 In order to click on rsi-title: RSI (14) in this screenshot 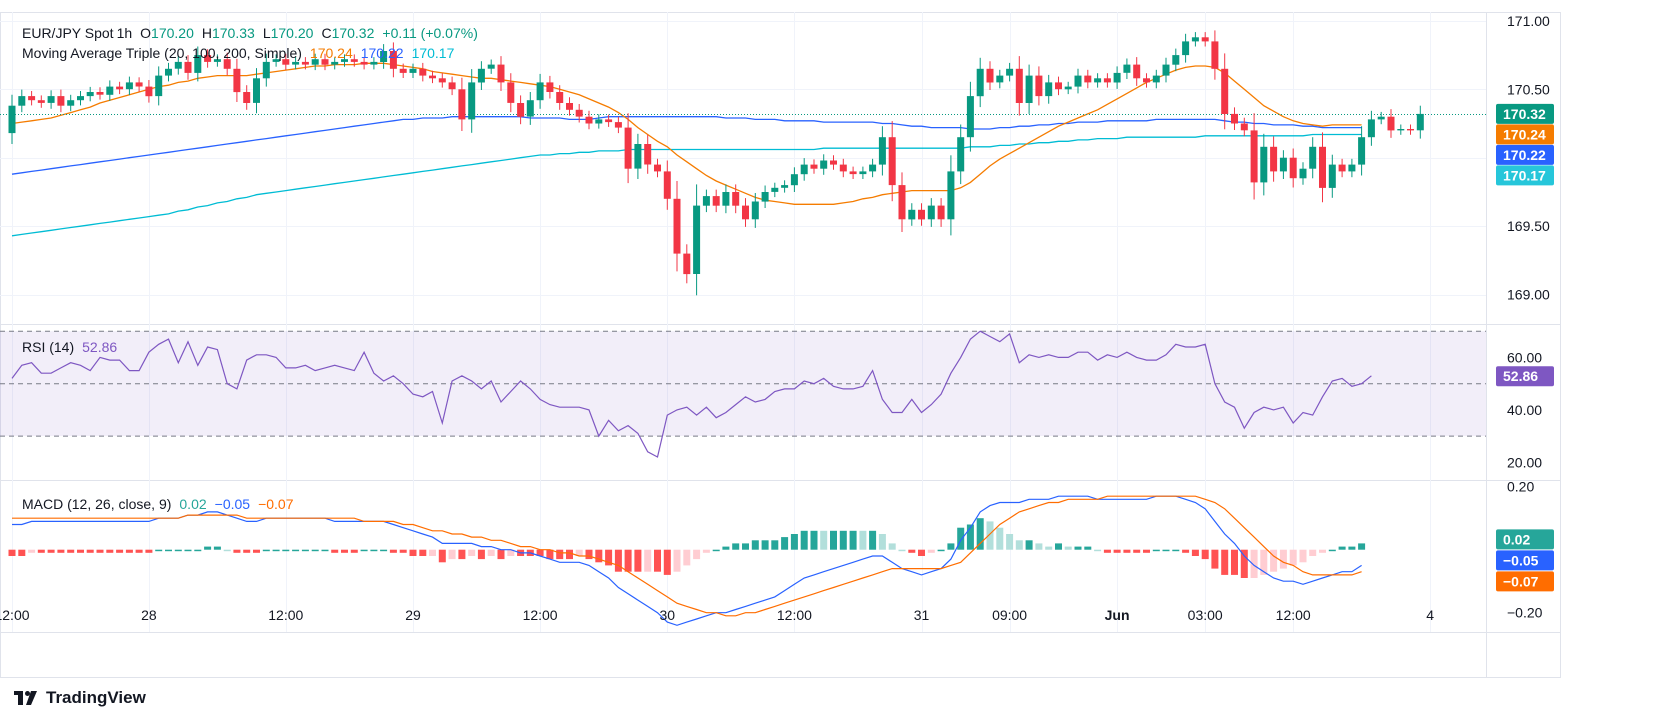, I will do `click(48, 347)`.